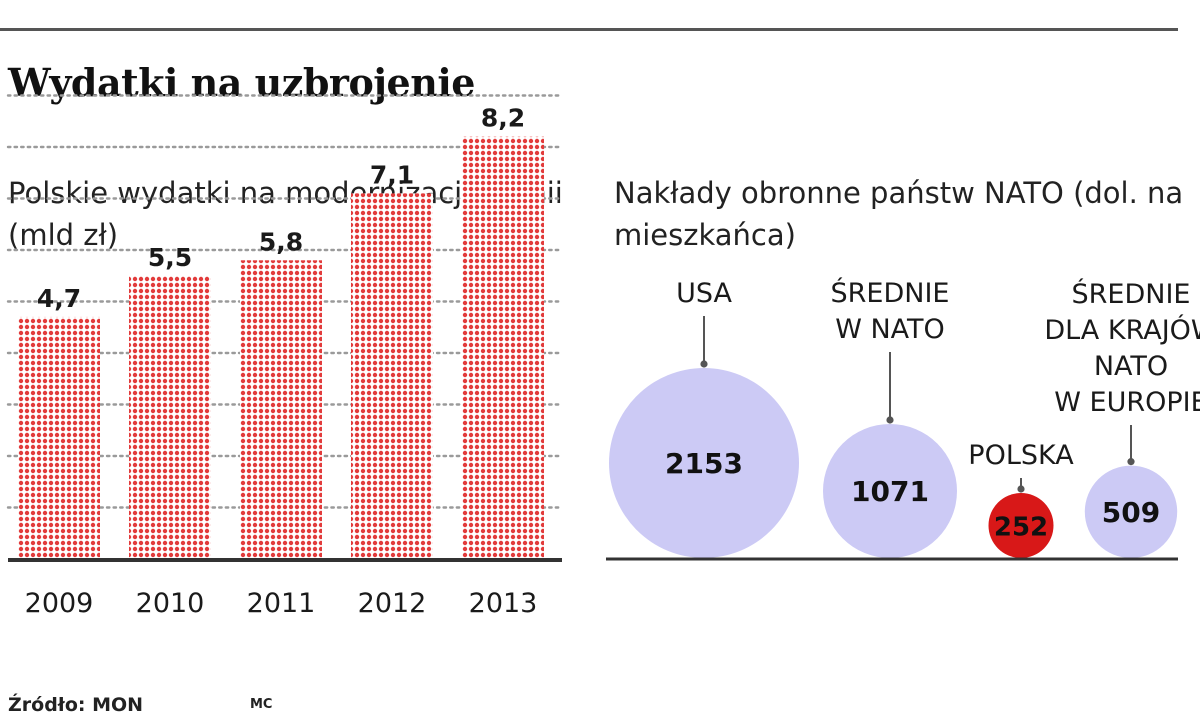 This screenshot has width=1200, height=718. What do you see at coordinates (890, 329) in the screenshot?
I see `bubble-category-label: W NATO` at bounding box center [890, 329].